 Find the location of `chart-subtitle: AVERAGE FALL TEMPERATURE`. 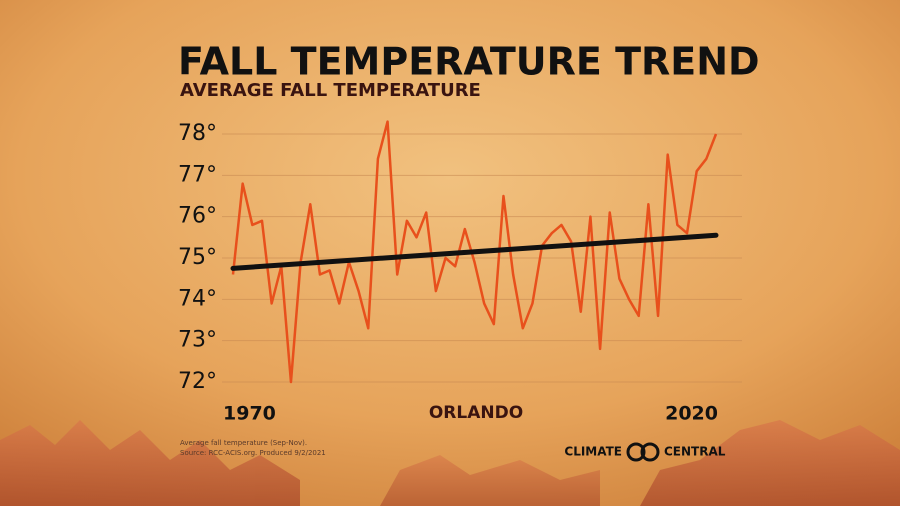

chart-subtitle: AVERAGE FALL TEMPERATURE is located at coordinates (330, 90).